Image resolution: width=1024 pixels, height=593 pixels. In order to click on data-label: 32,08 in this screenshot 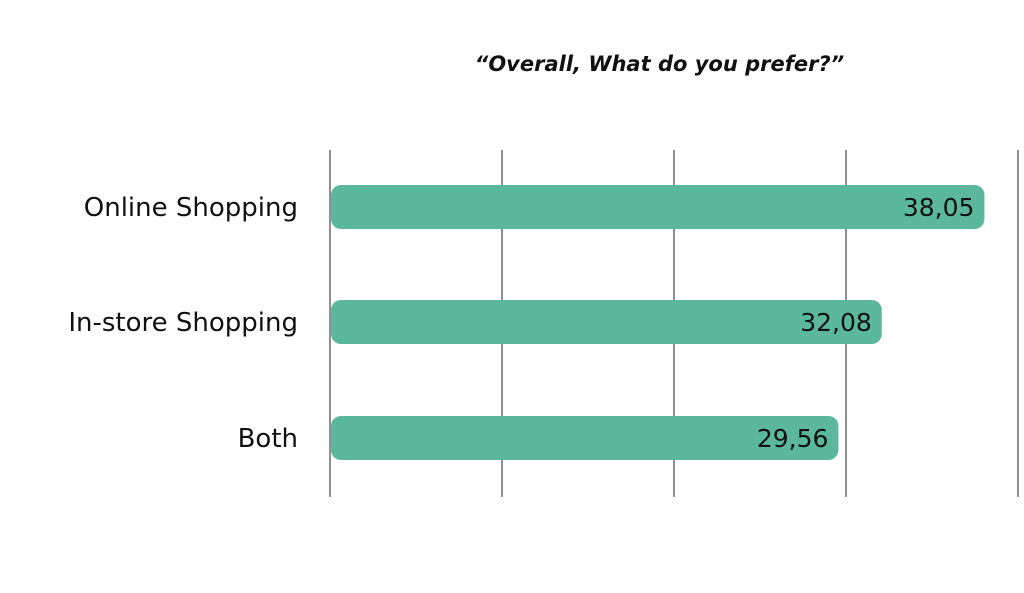, I will do `click(836, 322)`.